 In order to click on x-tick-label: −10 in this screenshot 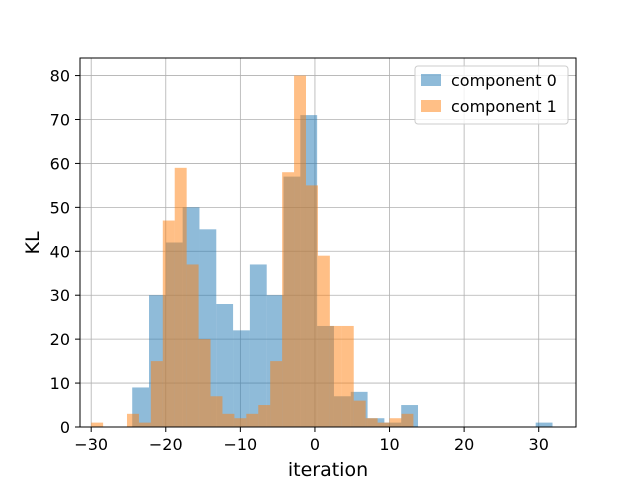, I will do `click(240, 444)`.